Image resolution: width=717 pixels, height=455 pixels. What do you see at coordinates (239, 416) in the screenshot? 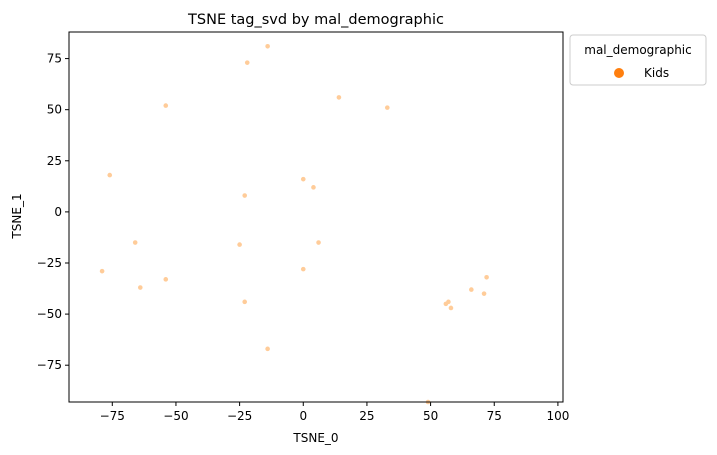
I see `x-tick-label: −25` at bounding box center [239, 416].